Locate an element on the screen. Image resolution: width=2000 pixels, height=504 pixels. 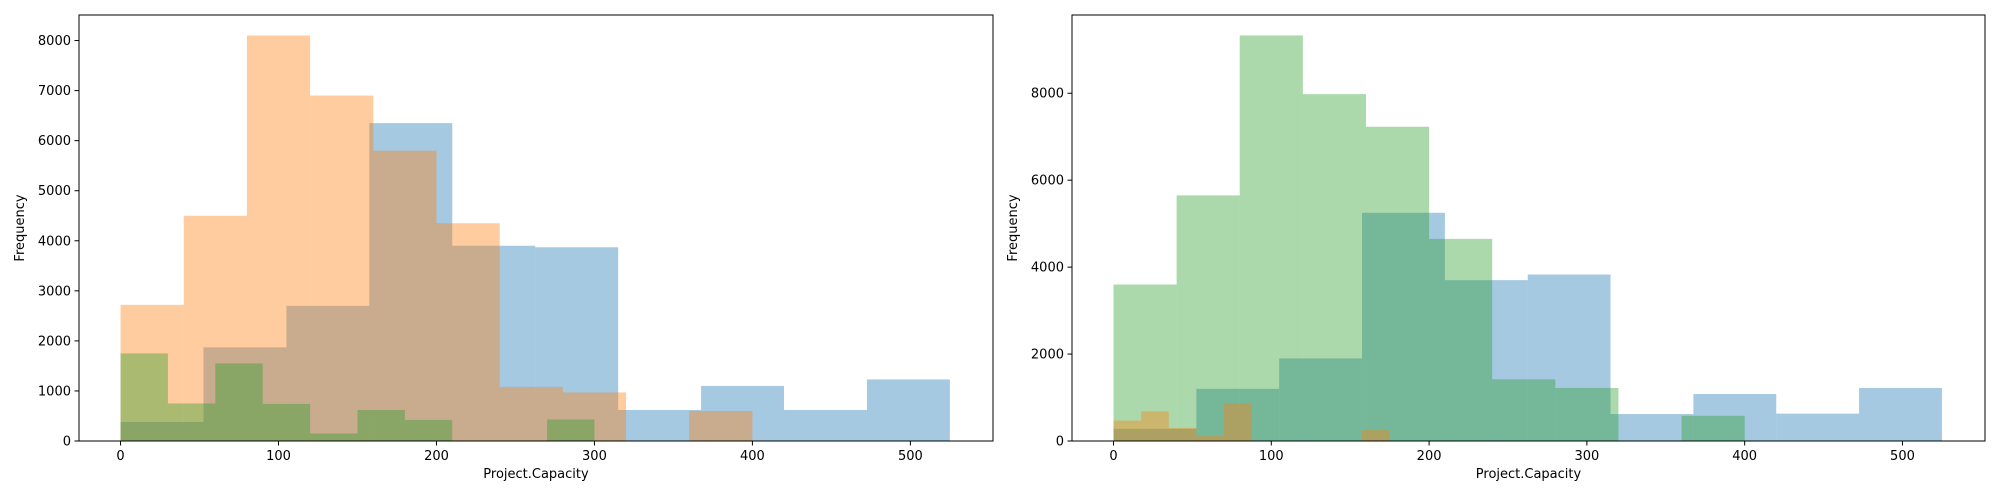
y-tick-label: 3000 is located at coordinates (54, 291).